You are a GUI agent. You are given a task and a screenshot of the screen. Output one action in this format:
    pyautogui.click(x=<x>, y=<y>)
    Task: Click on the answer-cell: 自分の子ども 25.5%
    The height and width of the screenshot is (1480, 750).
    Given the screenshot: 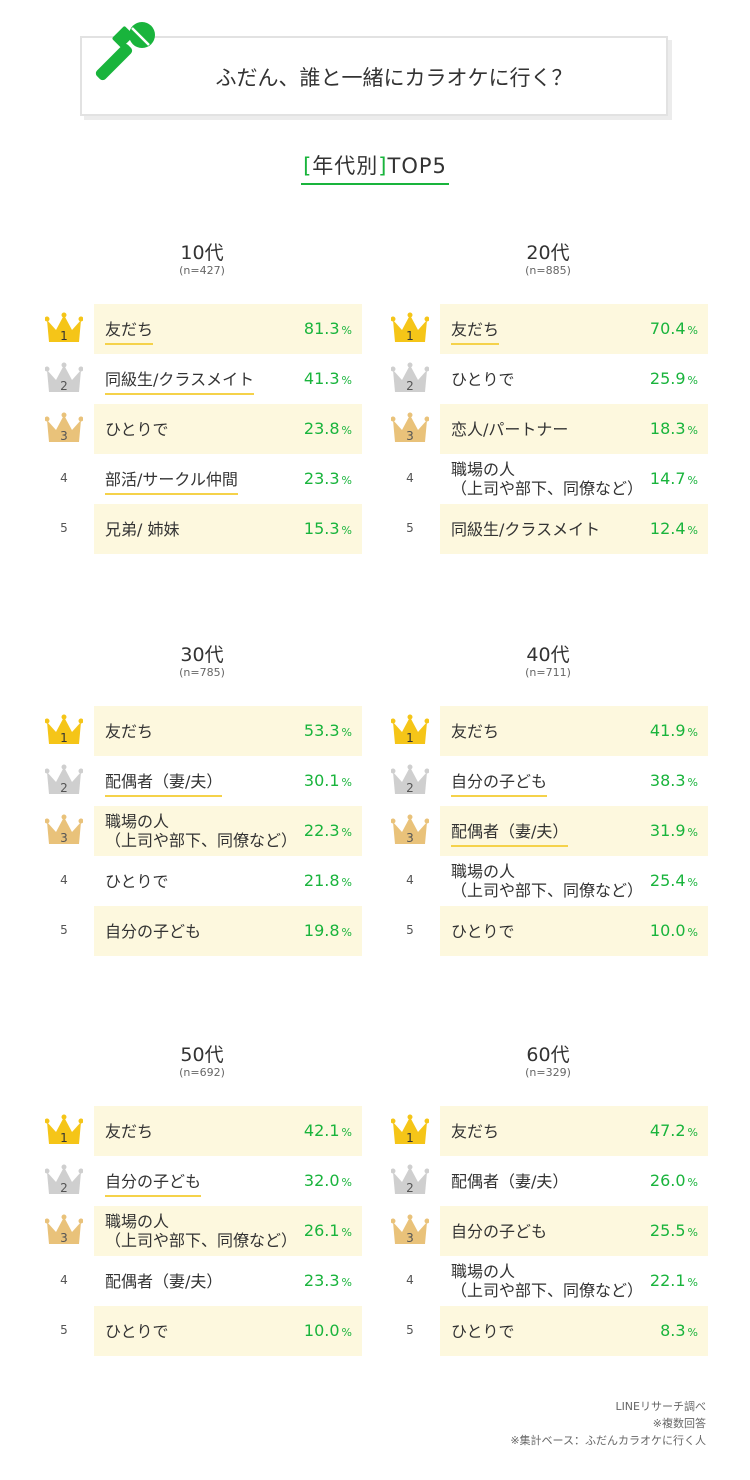 What is the action you would take?
    pyautogui.click(x=574, y=1231)
    